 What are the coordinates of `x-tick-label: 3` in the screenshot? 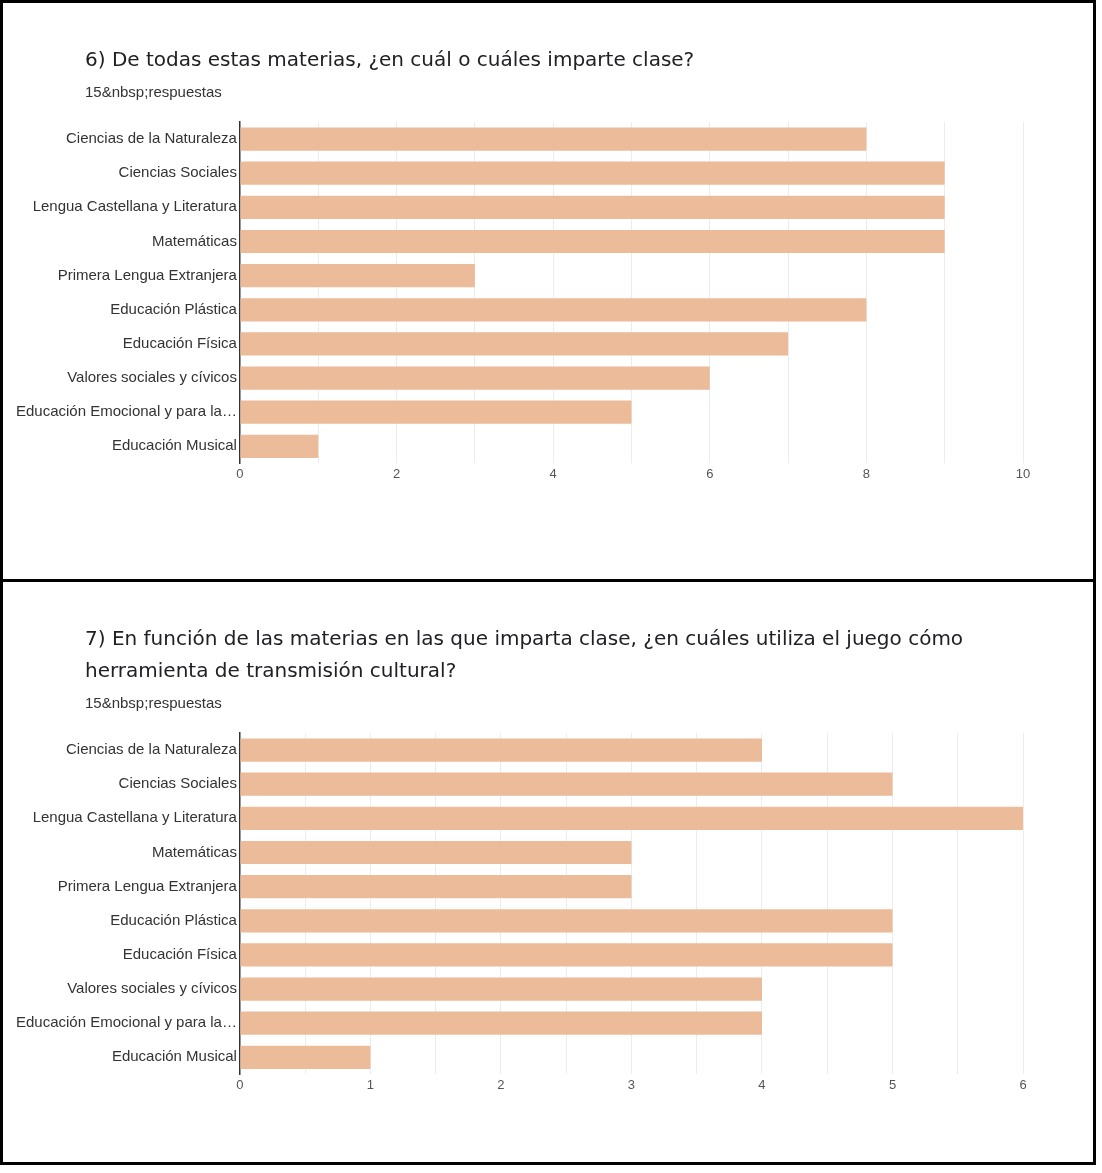 It's located at (631, 1084).